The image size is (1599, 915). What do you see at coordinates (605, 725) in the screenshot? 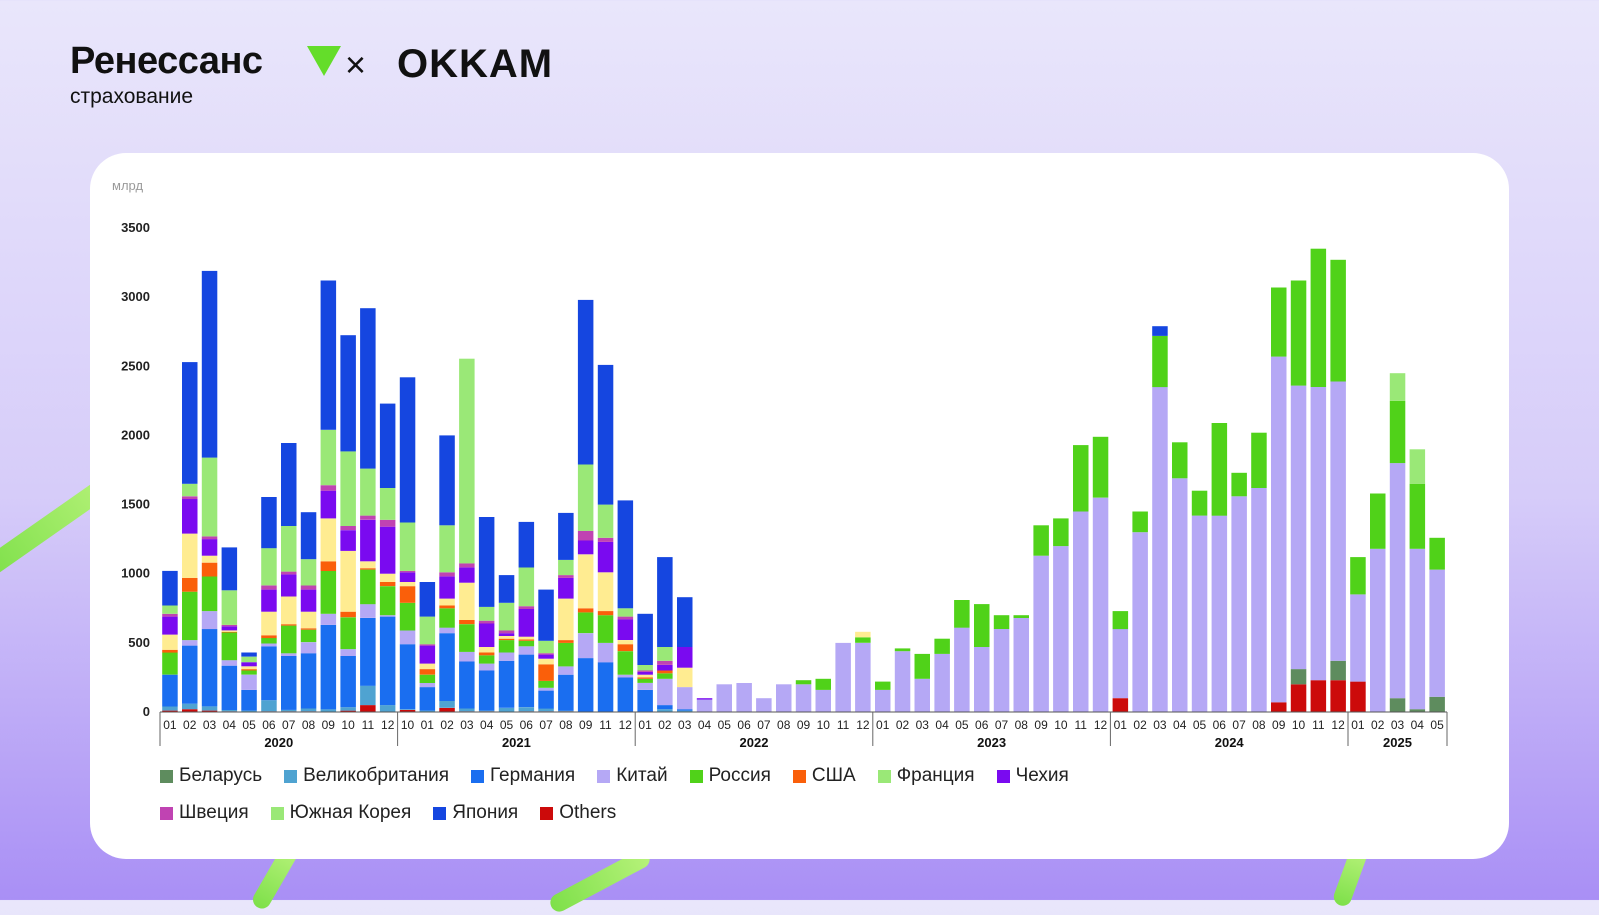
I see `x-tick-label: 11` at bounding box center [605, 725].